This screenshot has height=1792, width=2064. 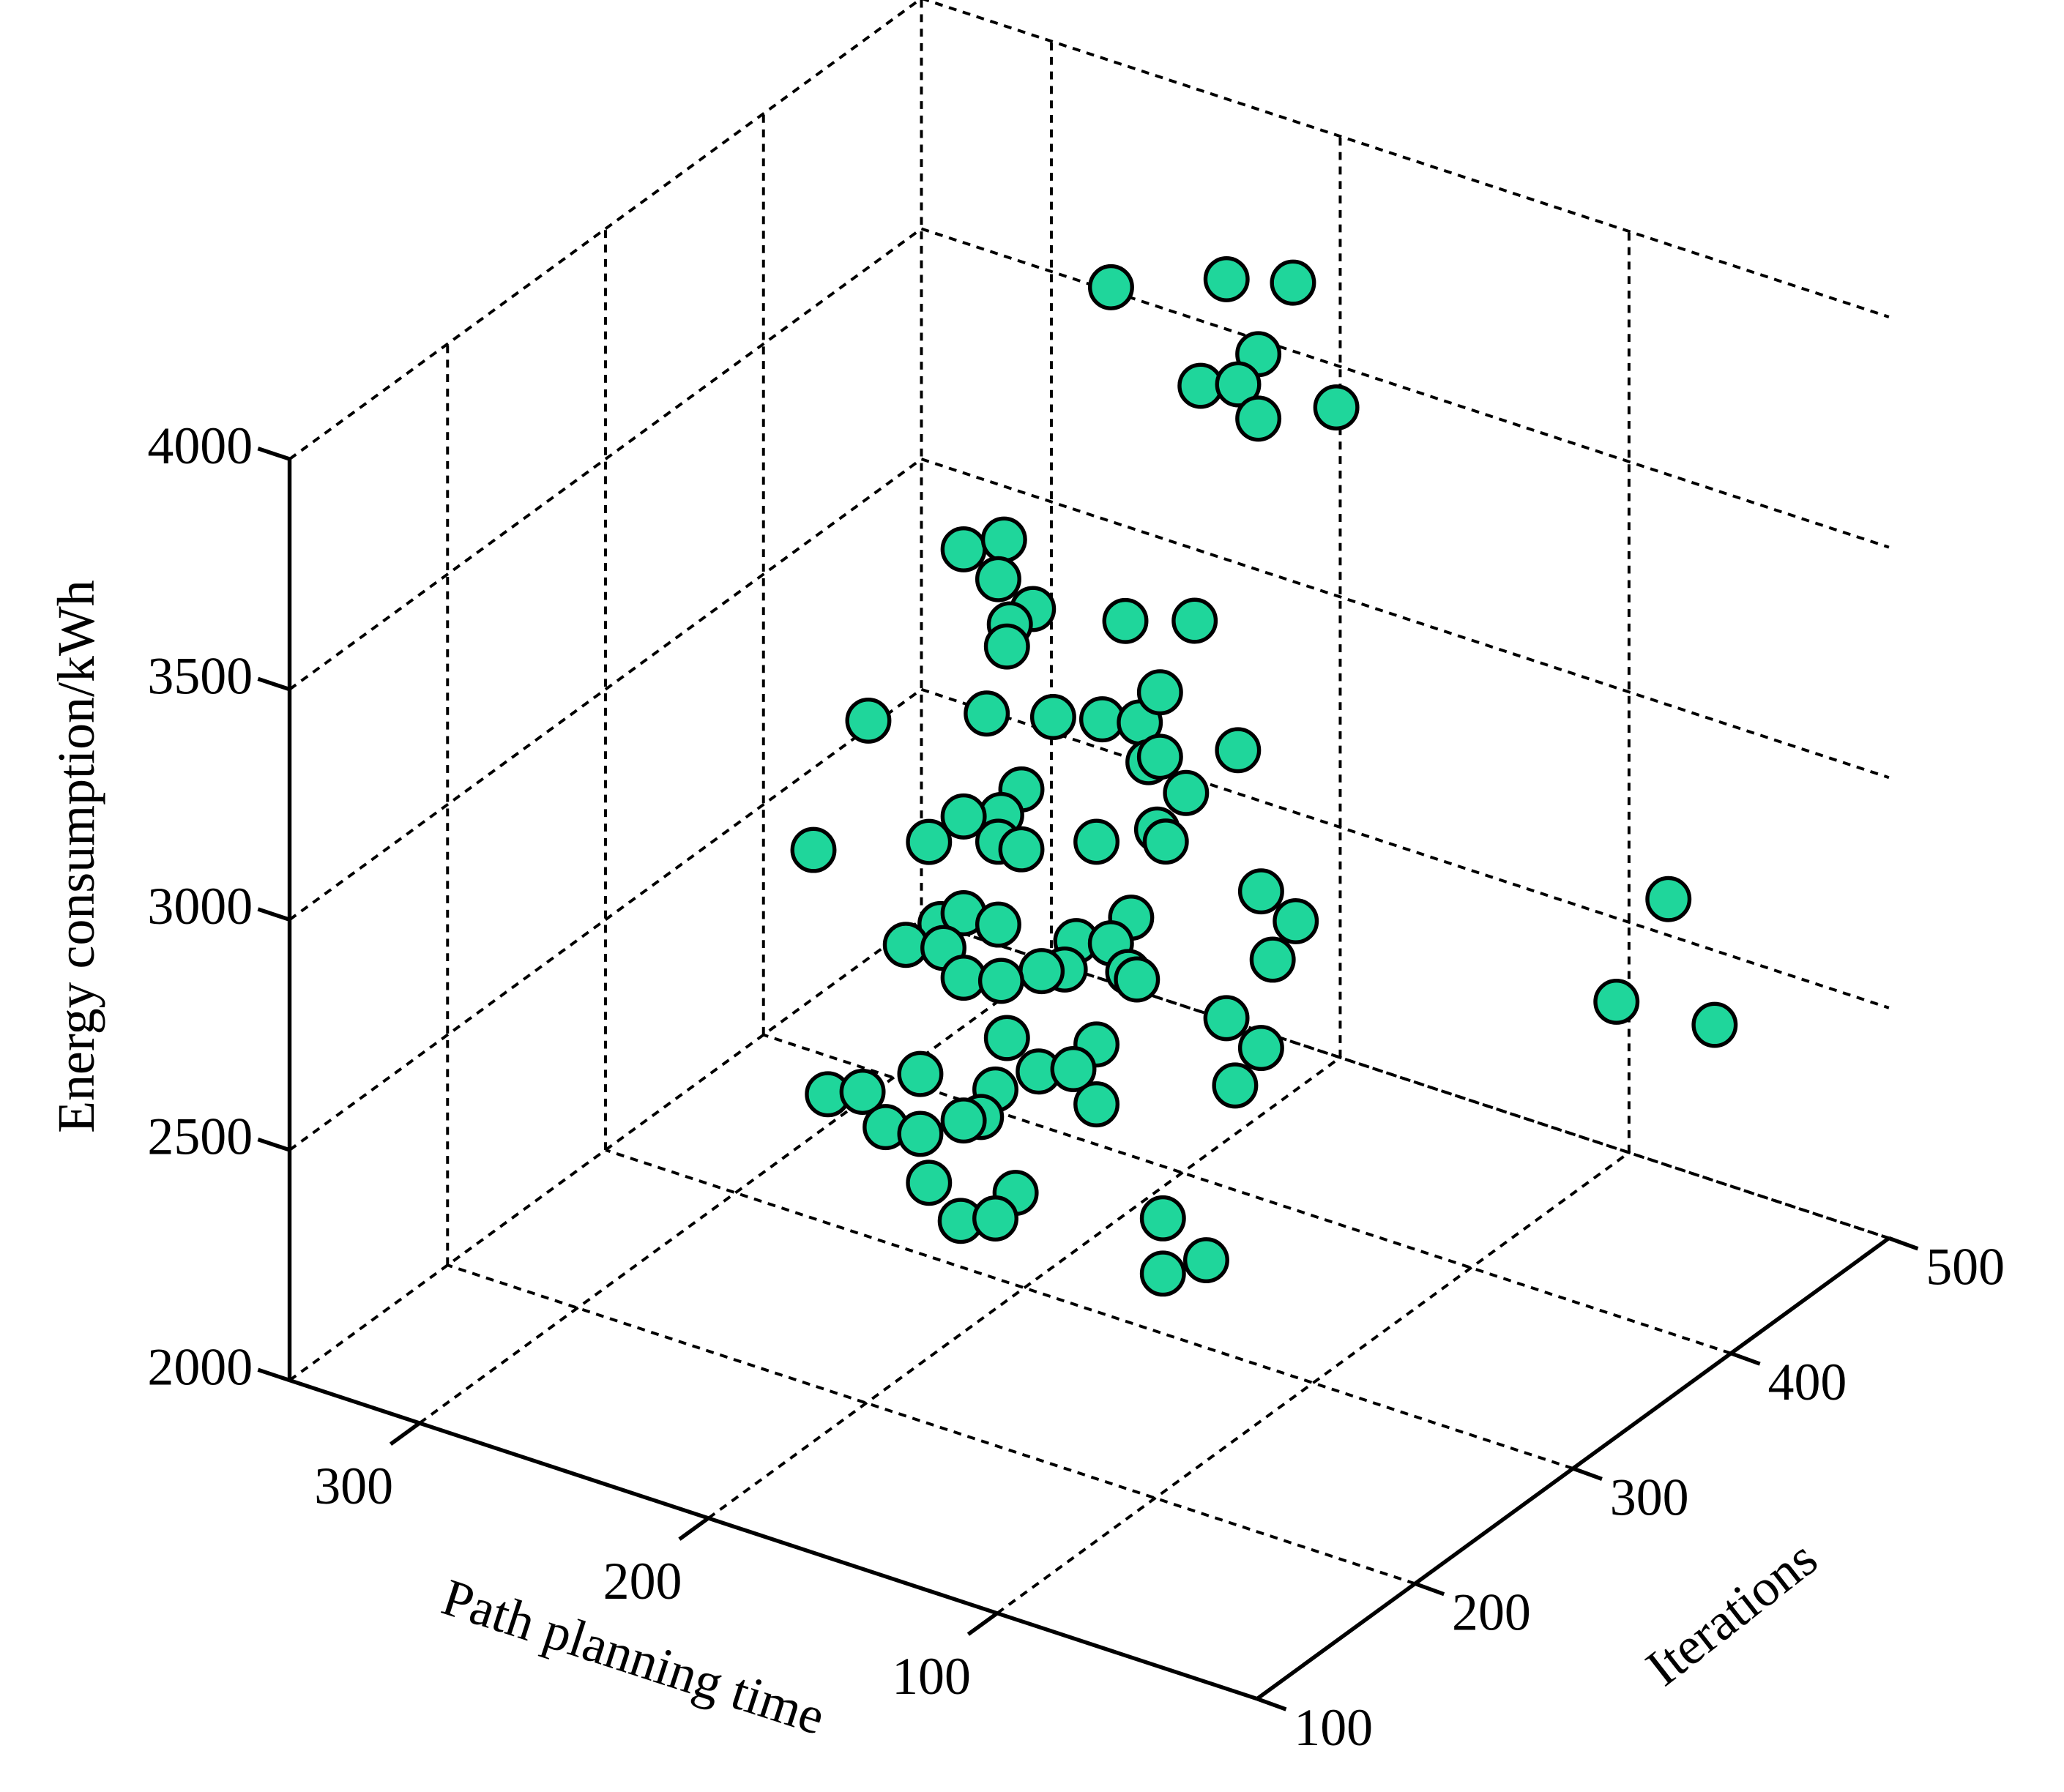 What do you see at coordinates (1807, 1382) in the screenshot?
I see `y-tick-label: 400` at bounding box center [1807, 1382].